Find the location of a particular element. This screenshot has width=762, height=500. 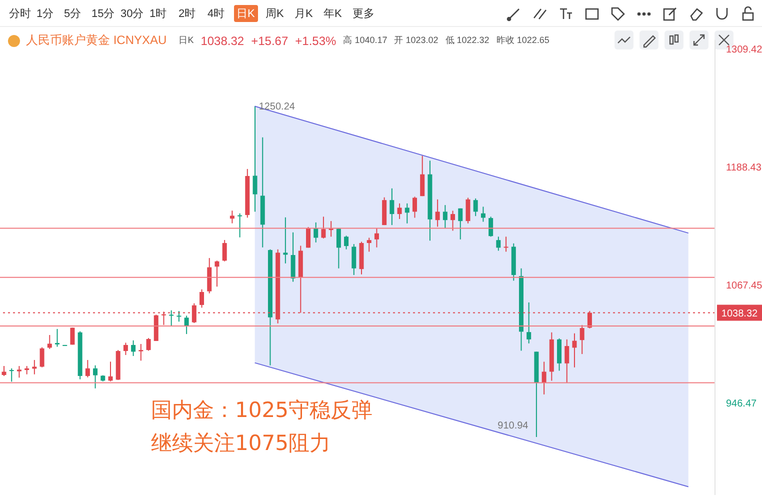

text: 周K is located at coordinates (274, 14).